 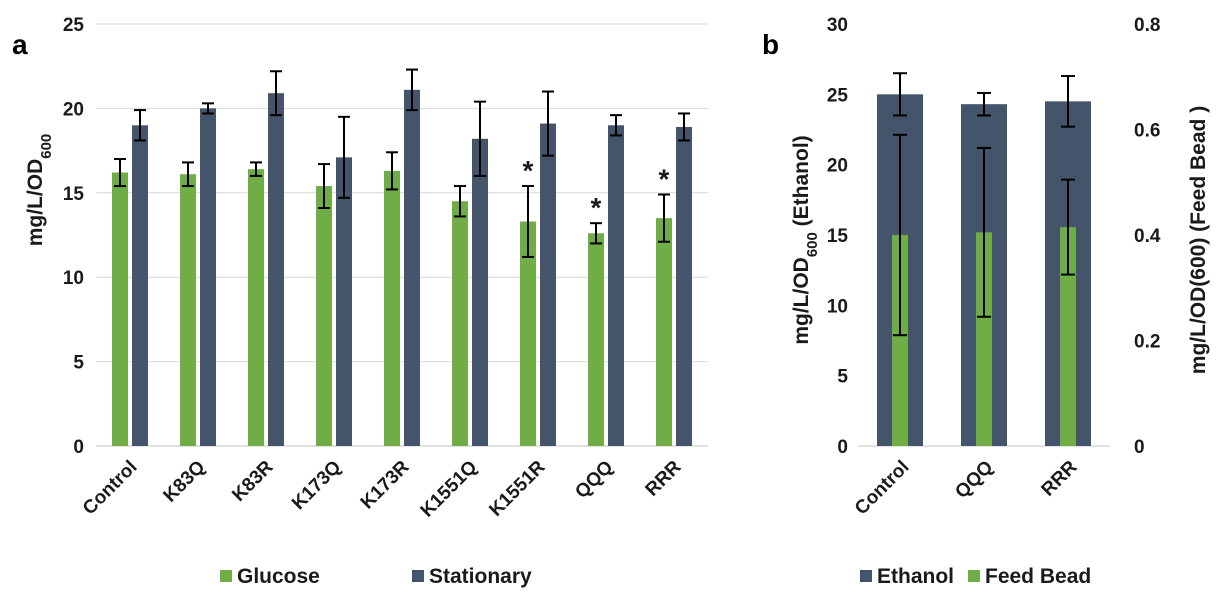 What do you see at coordinates (517, 488) in the screenshot?
I see `x-tick-label: K1551R` at bounding box center [517, 488].